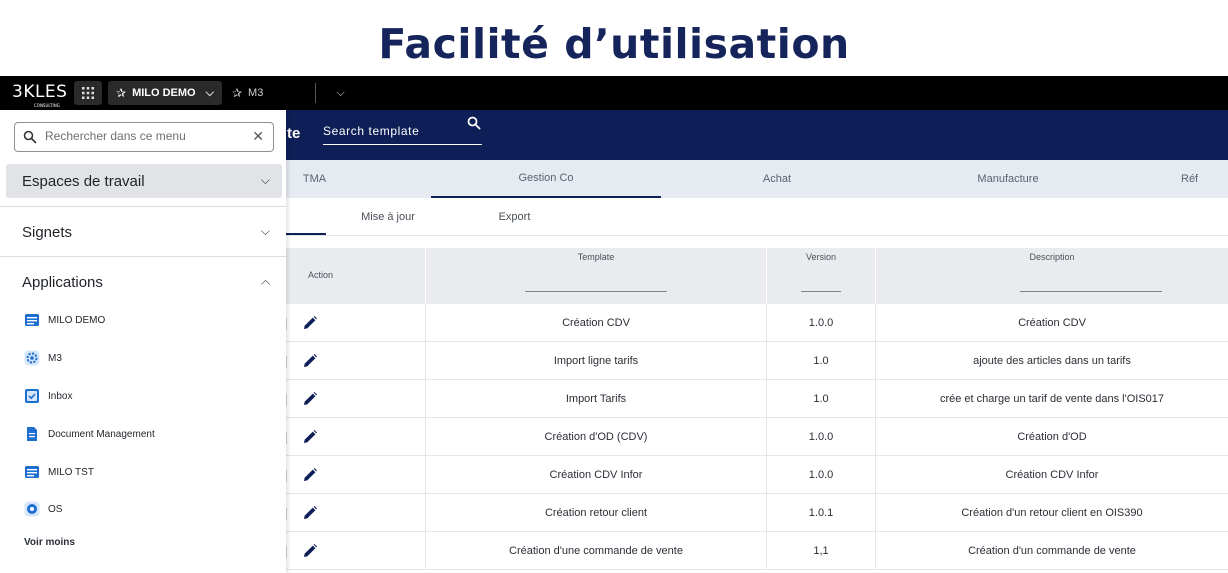 The height and width of the screenshot is (573, 1228). I want to click on search-template-field, so click(402, 130).